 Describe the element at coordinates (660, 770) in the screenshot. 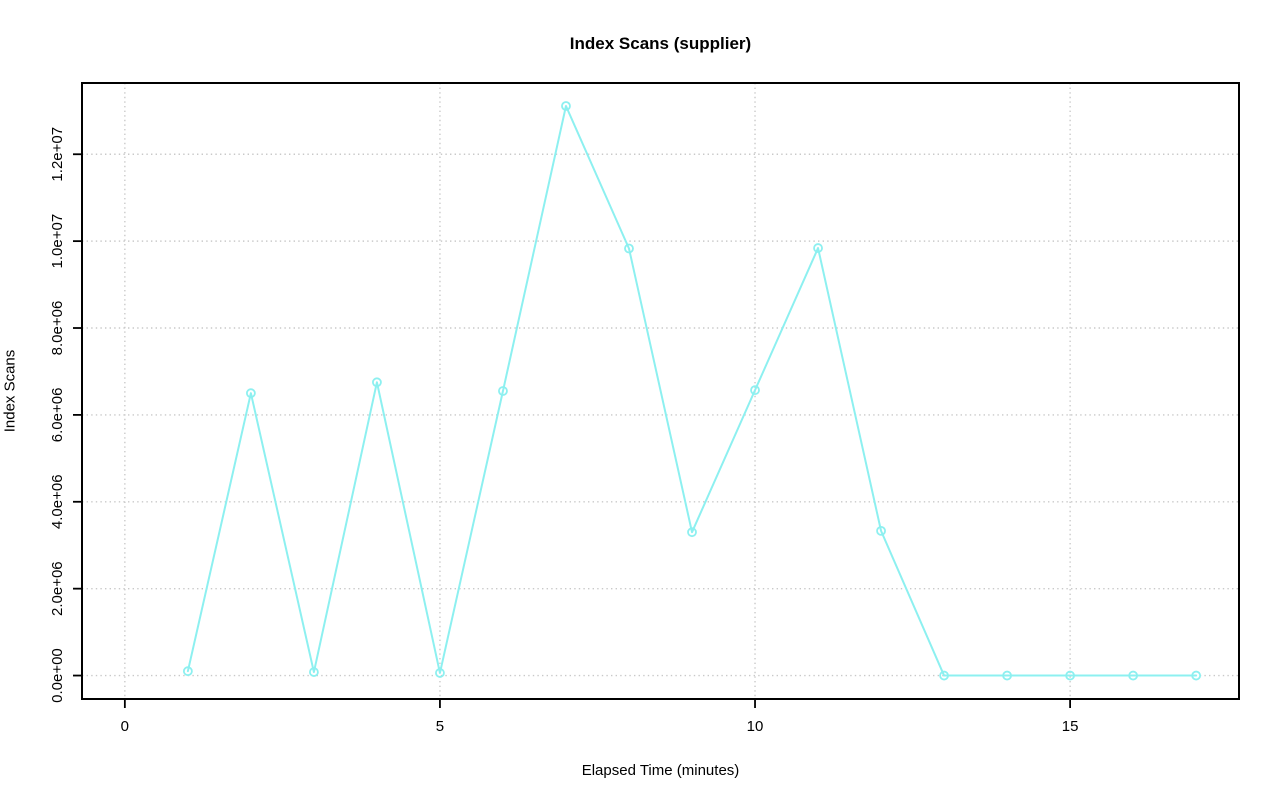

I see `x-axis-title: Elapsed Time (minutes)` at that location.